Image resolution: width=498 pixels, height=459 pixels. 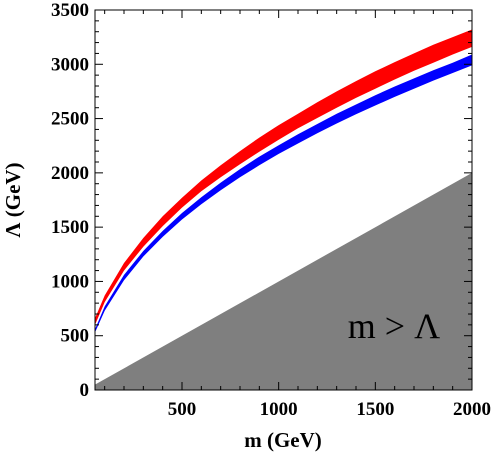 I want to click on x-tick-label: 500, so click(x=182, y=409).